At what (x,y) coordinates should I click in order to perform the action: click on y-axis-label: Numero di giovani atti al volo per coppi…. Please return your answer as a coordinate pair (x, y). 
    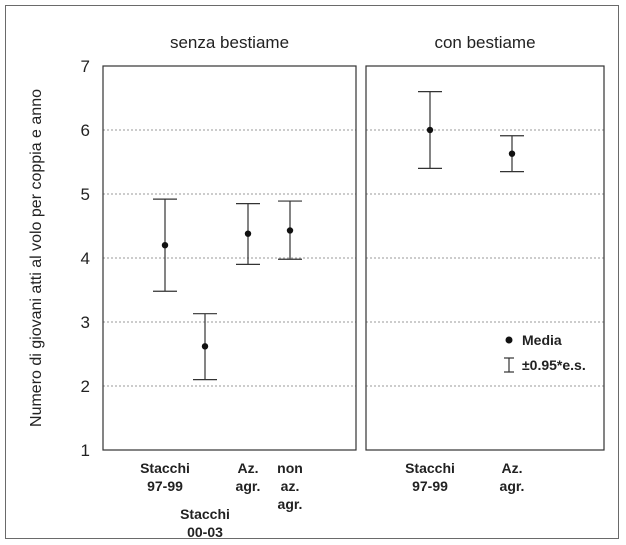
    Looking at the image, I should click on (36, 258).